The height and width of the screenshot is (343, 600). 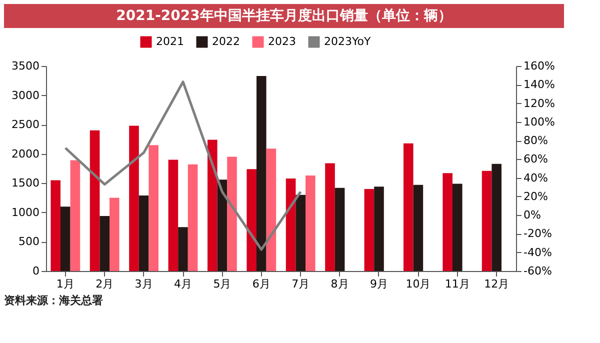 I want to click on x-tick-label: 11月, so click(x=457, y=284).